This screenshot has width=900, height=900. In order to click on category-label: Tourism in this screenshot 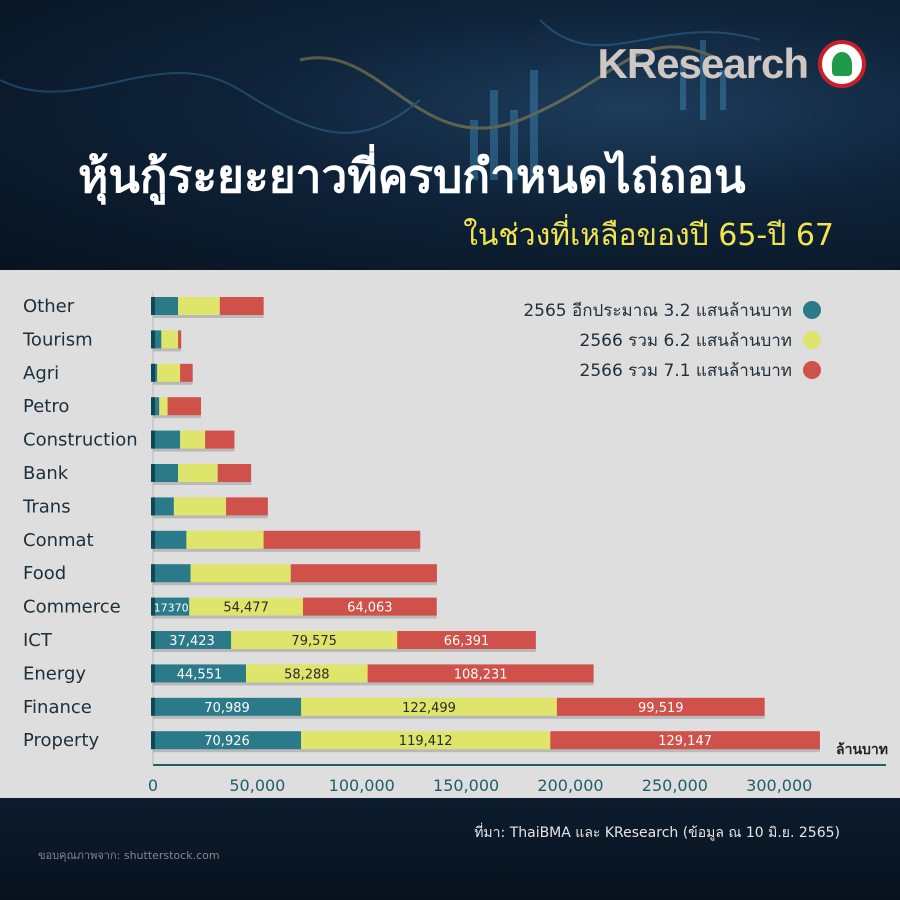, I will do `click(57, 339)`.